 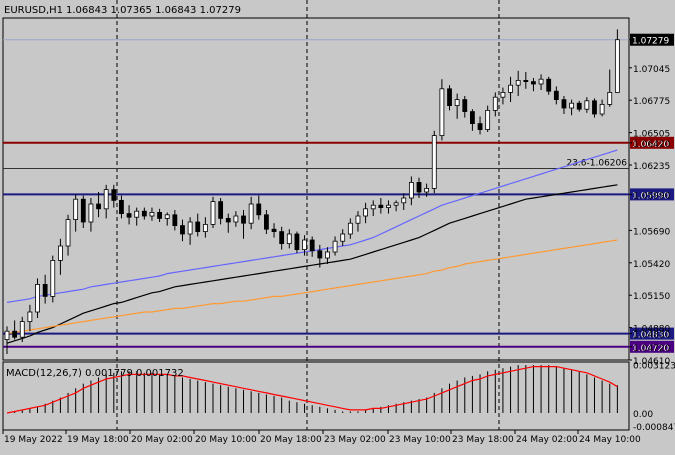 I want to click on y-tick-label: 1.04880, so click(x=651, y=330).